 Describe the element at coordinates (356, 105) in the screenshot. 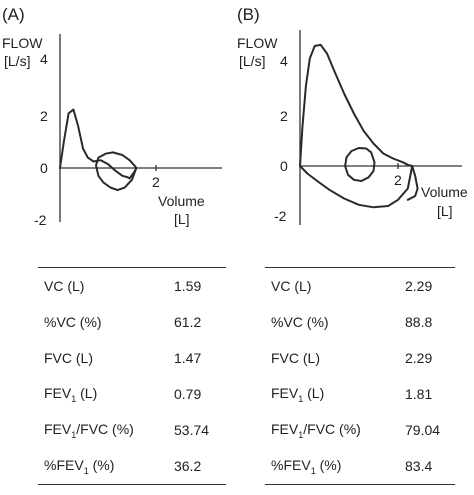

I see `flow-curve-b-expiratory` at that location.